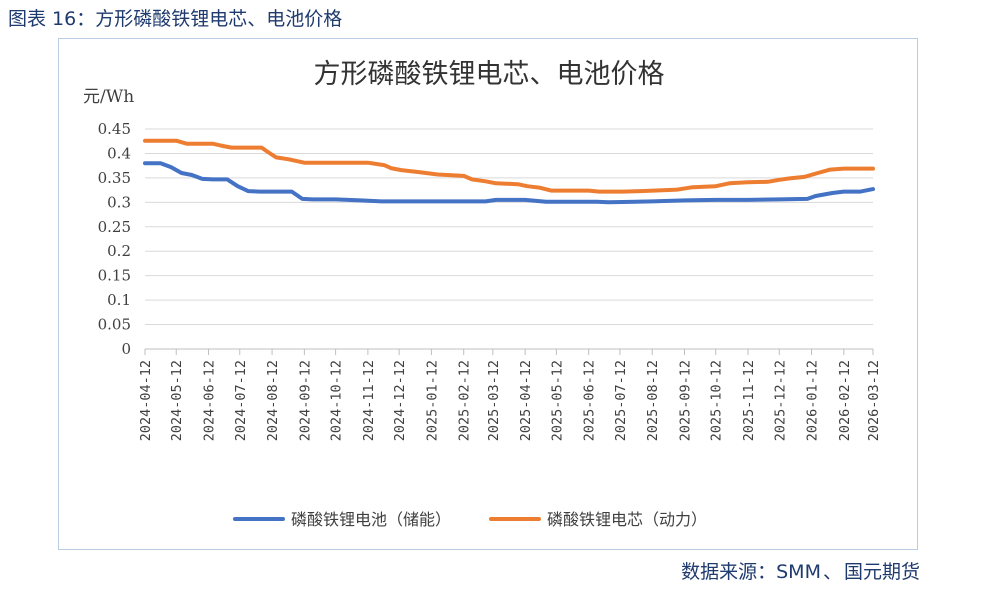  I want to click on legend: 磷酸铁锂电池（储能） 磷酸铁锂电芯（动力）, so click(470, 519).